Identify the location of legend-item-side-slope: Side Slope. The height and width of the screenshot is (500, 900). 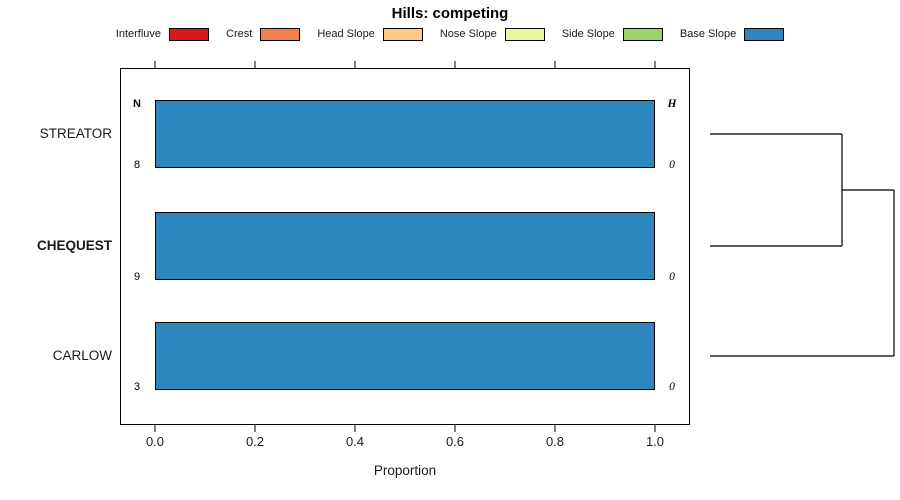
(612, 34).